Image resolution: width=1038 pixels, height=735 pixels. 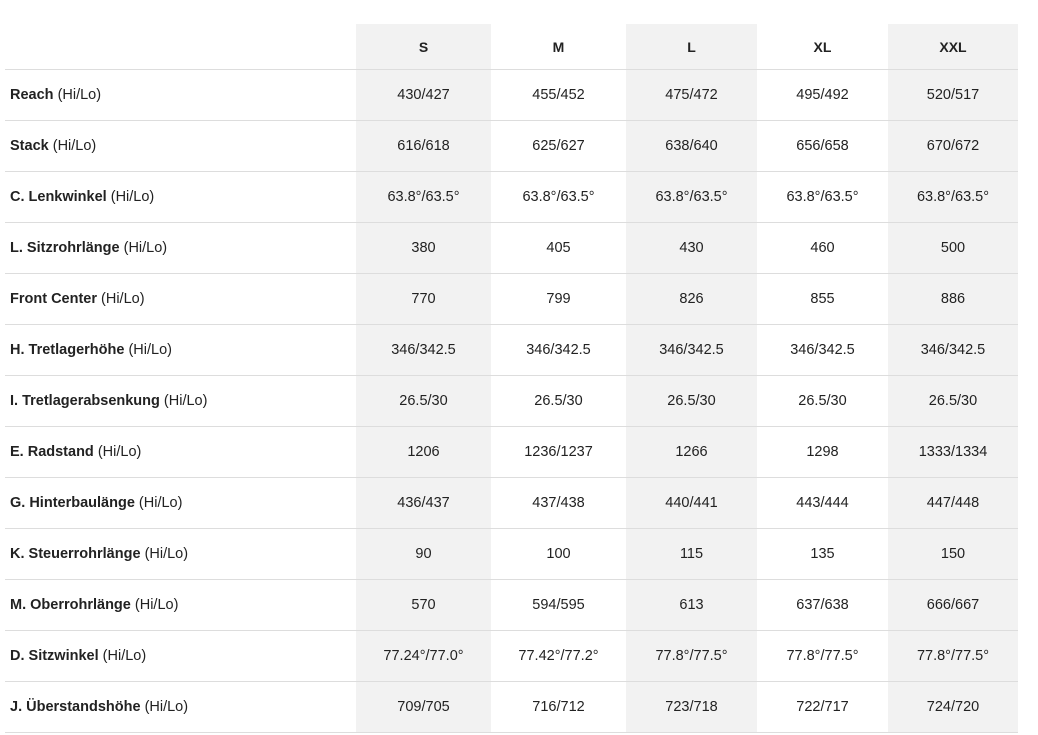 I want to click on cell-xl: 656/658, so click(x=822, y=146).